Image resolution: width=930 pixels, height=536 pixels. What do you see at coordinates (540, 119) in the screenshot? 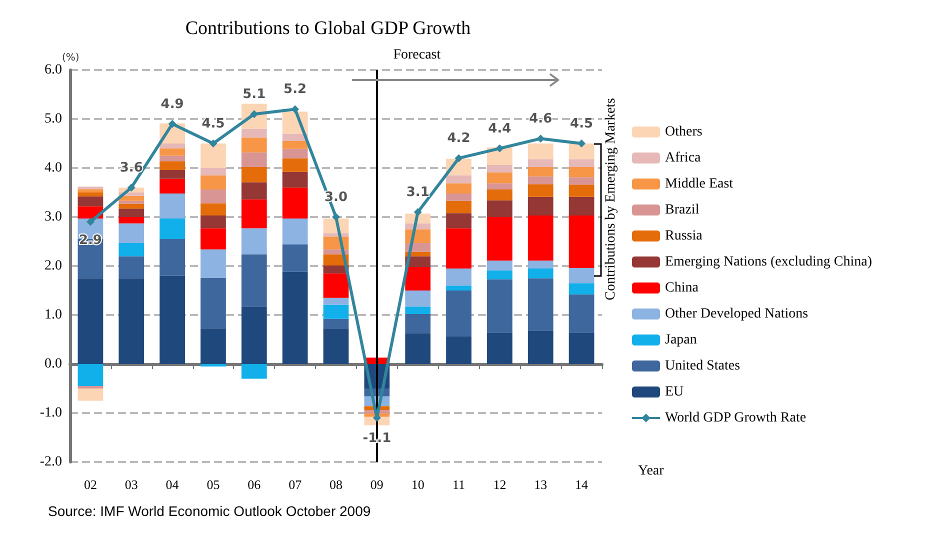
I see `data-label: 4.6` at bounding box center [540, 119].